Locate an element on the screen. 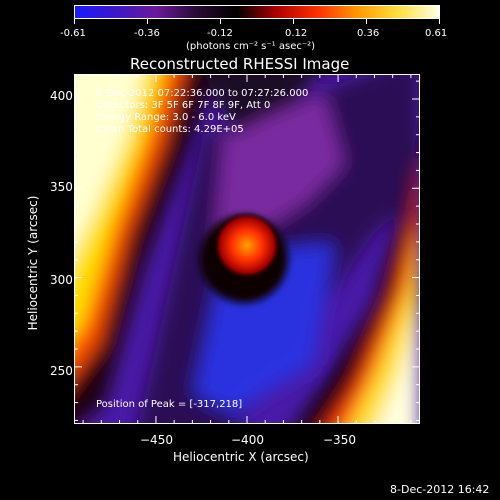 The width and height of the screenshot is (500, 500). annotation-detectors: Detectors: 3F 5F 6F 7F 8F 9F, Att 0 is located at coordinates (183, 105).